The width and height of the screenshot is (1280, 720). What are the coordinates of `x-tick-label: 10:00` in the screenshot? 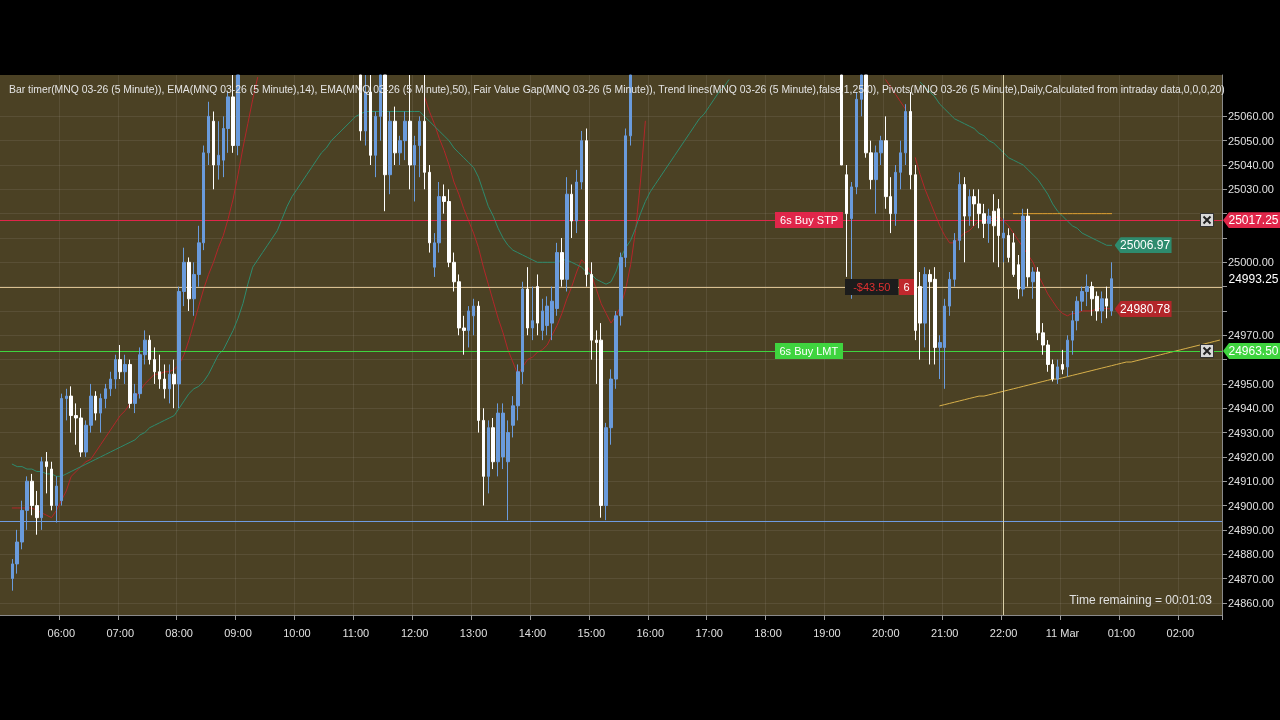 It's located at (297, 632).